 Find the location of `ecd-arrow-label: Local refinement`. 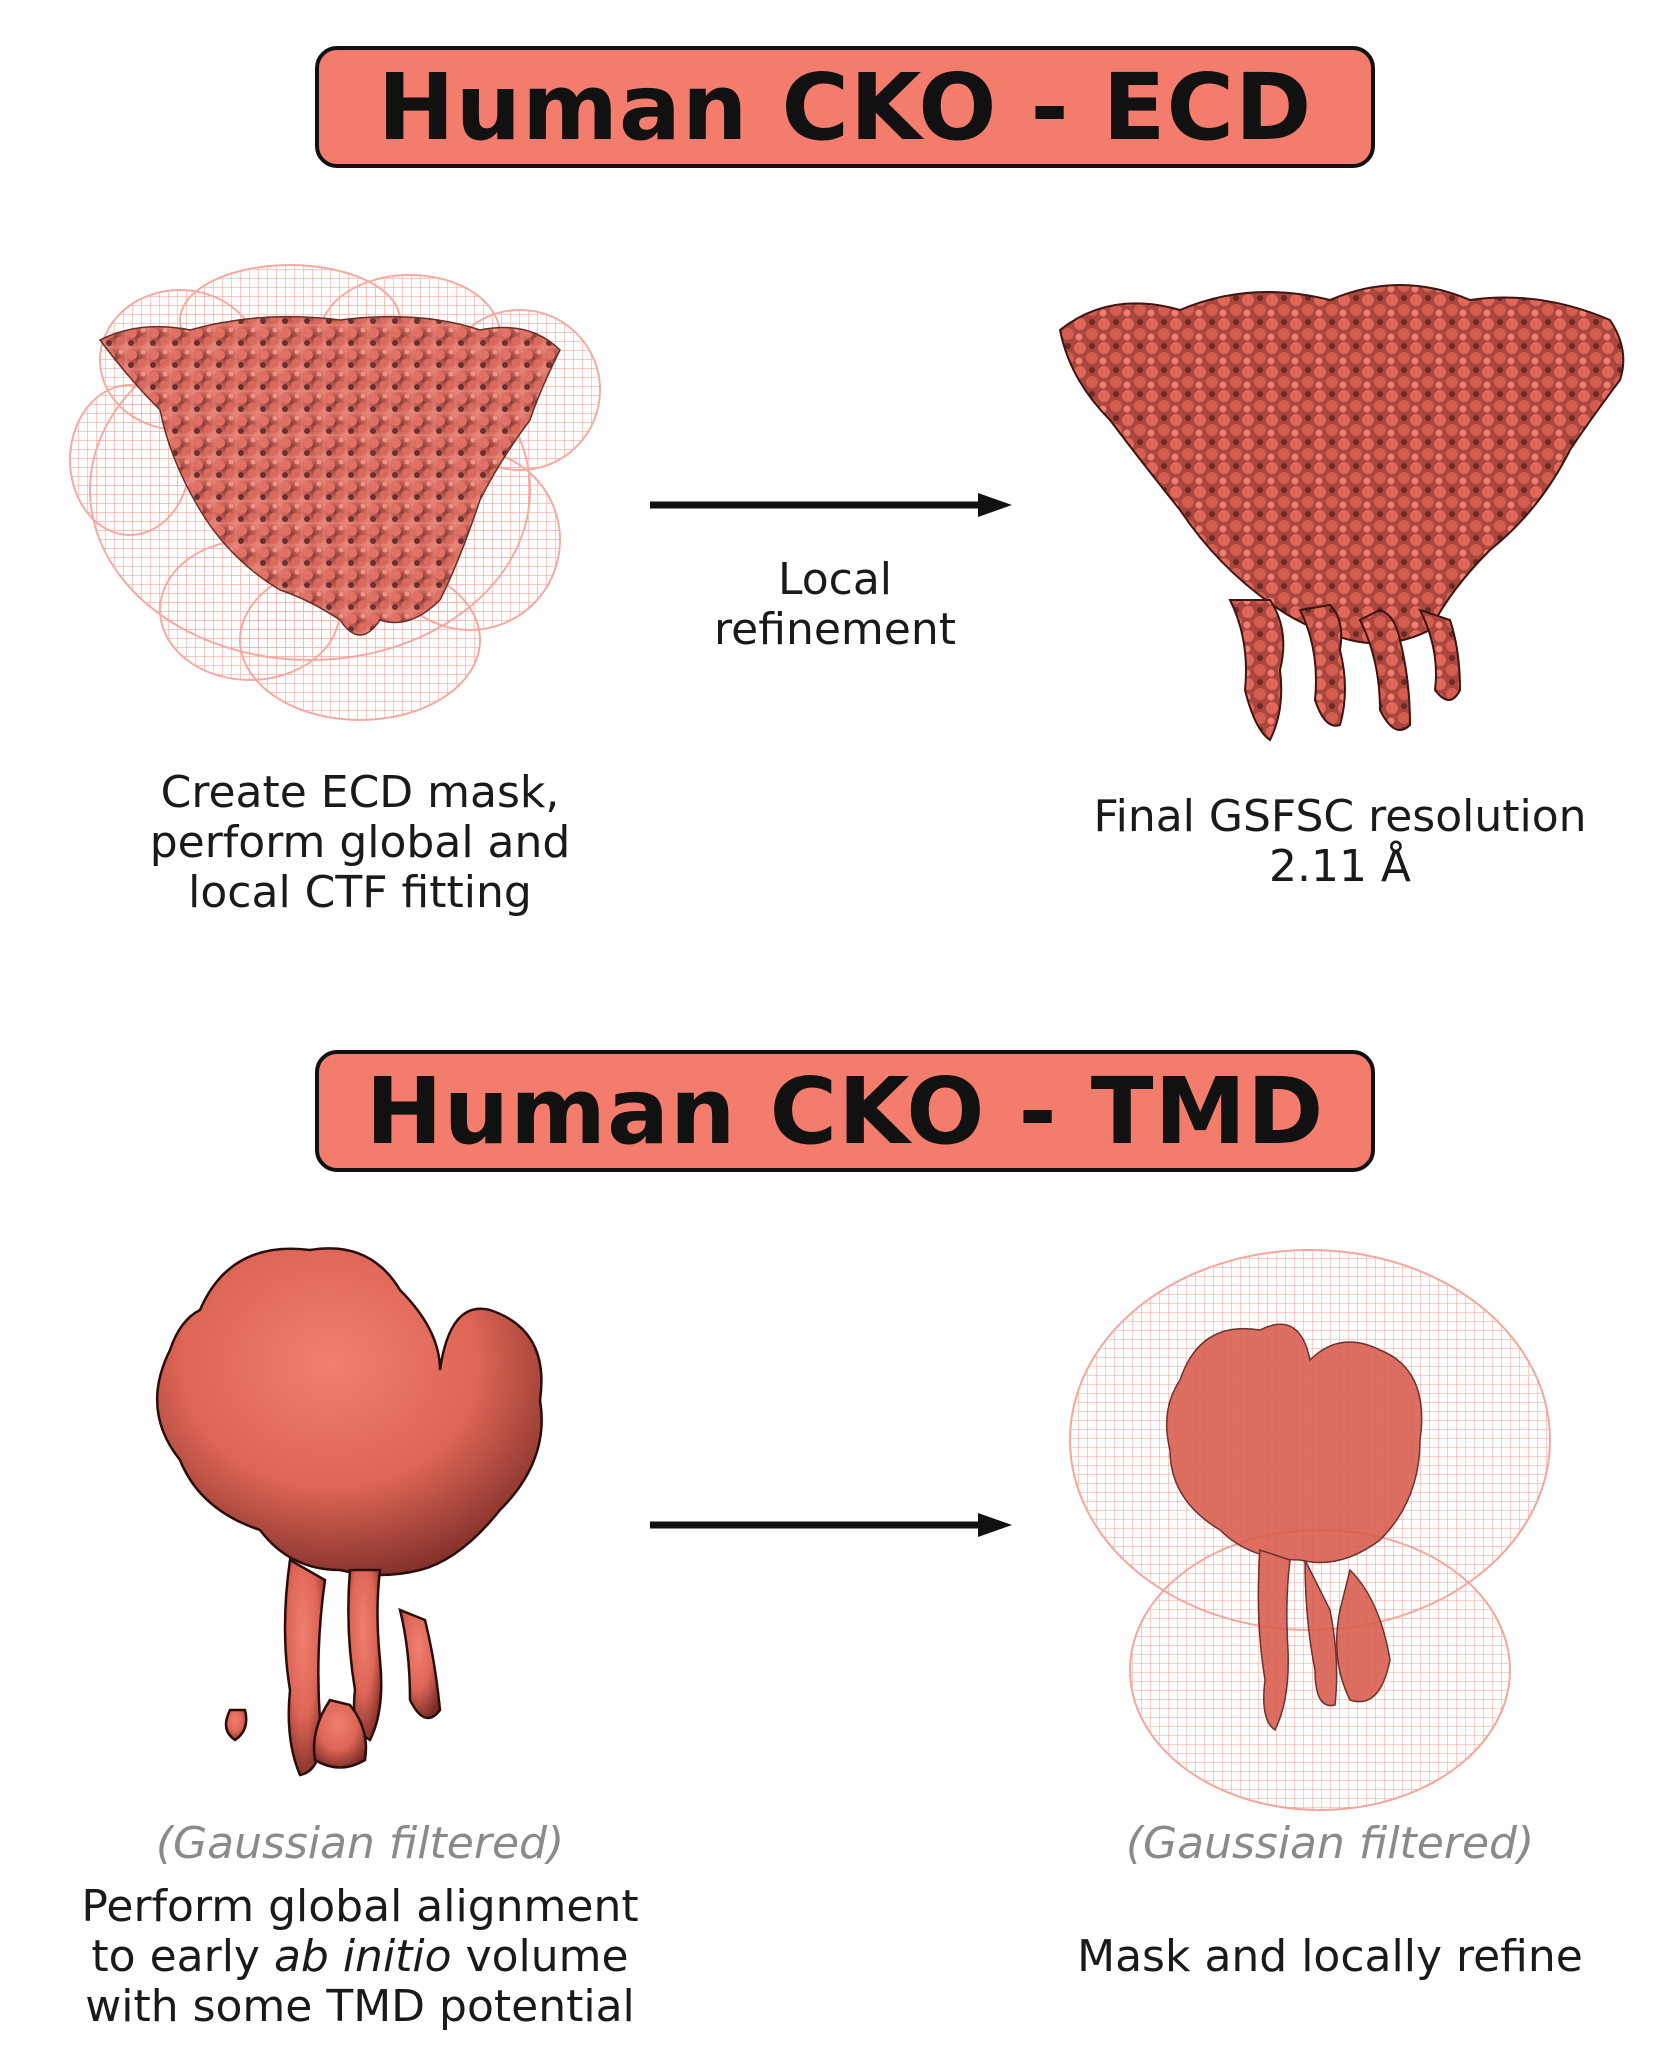

ecd-arrow-label: Local refinement is located at coordinates (835, 605).